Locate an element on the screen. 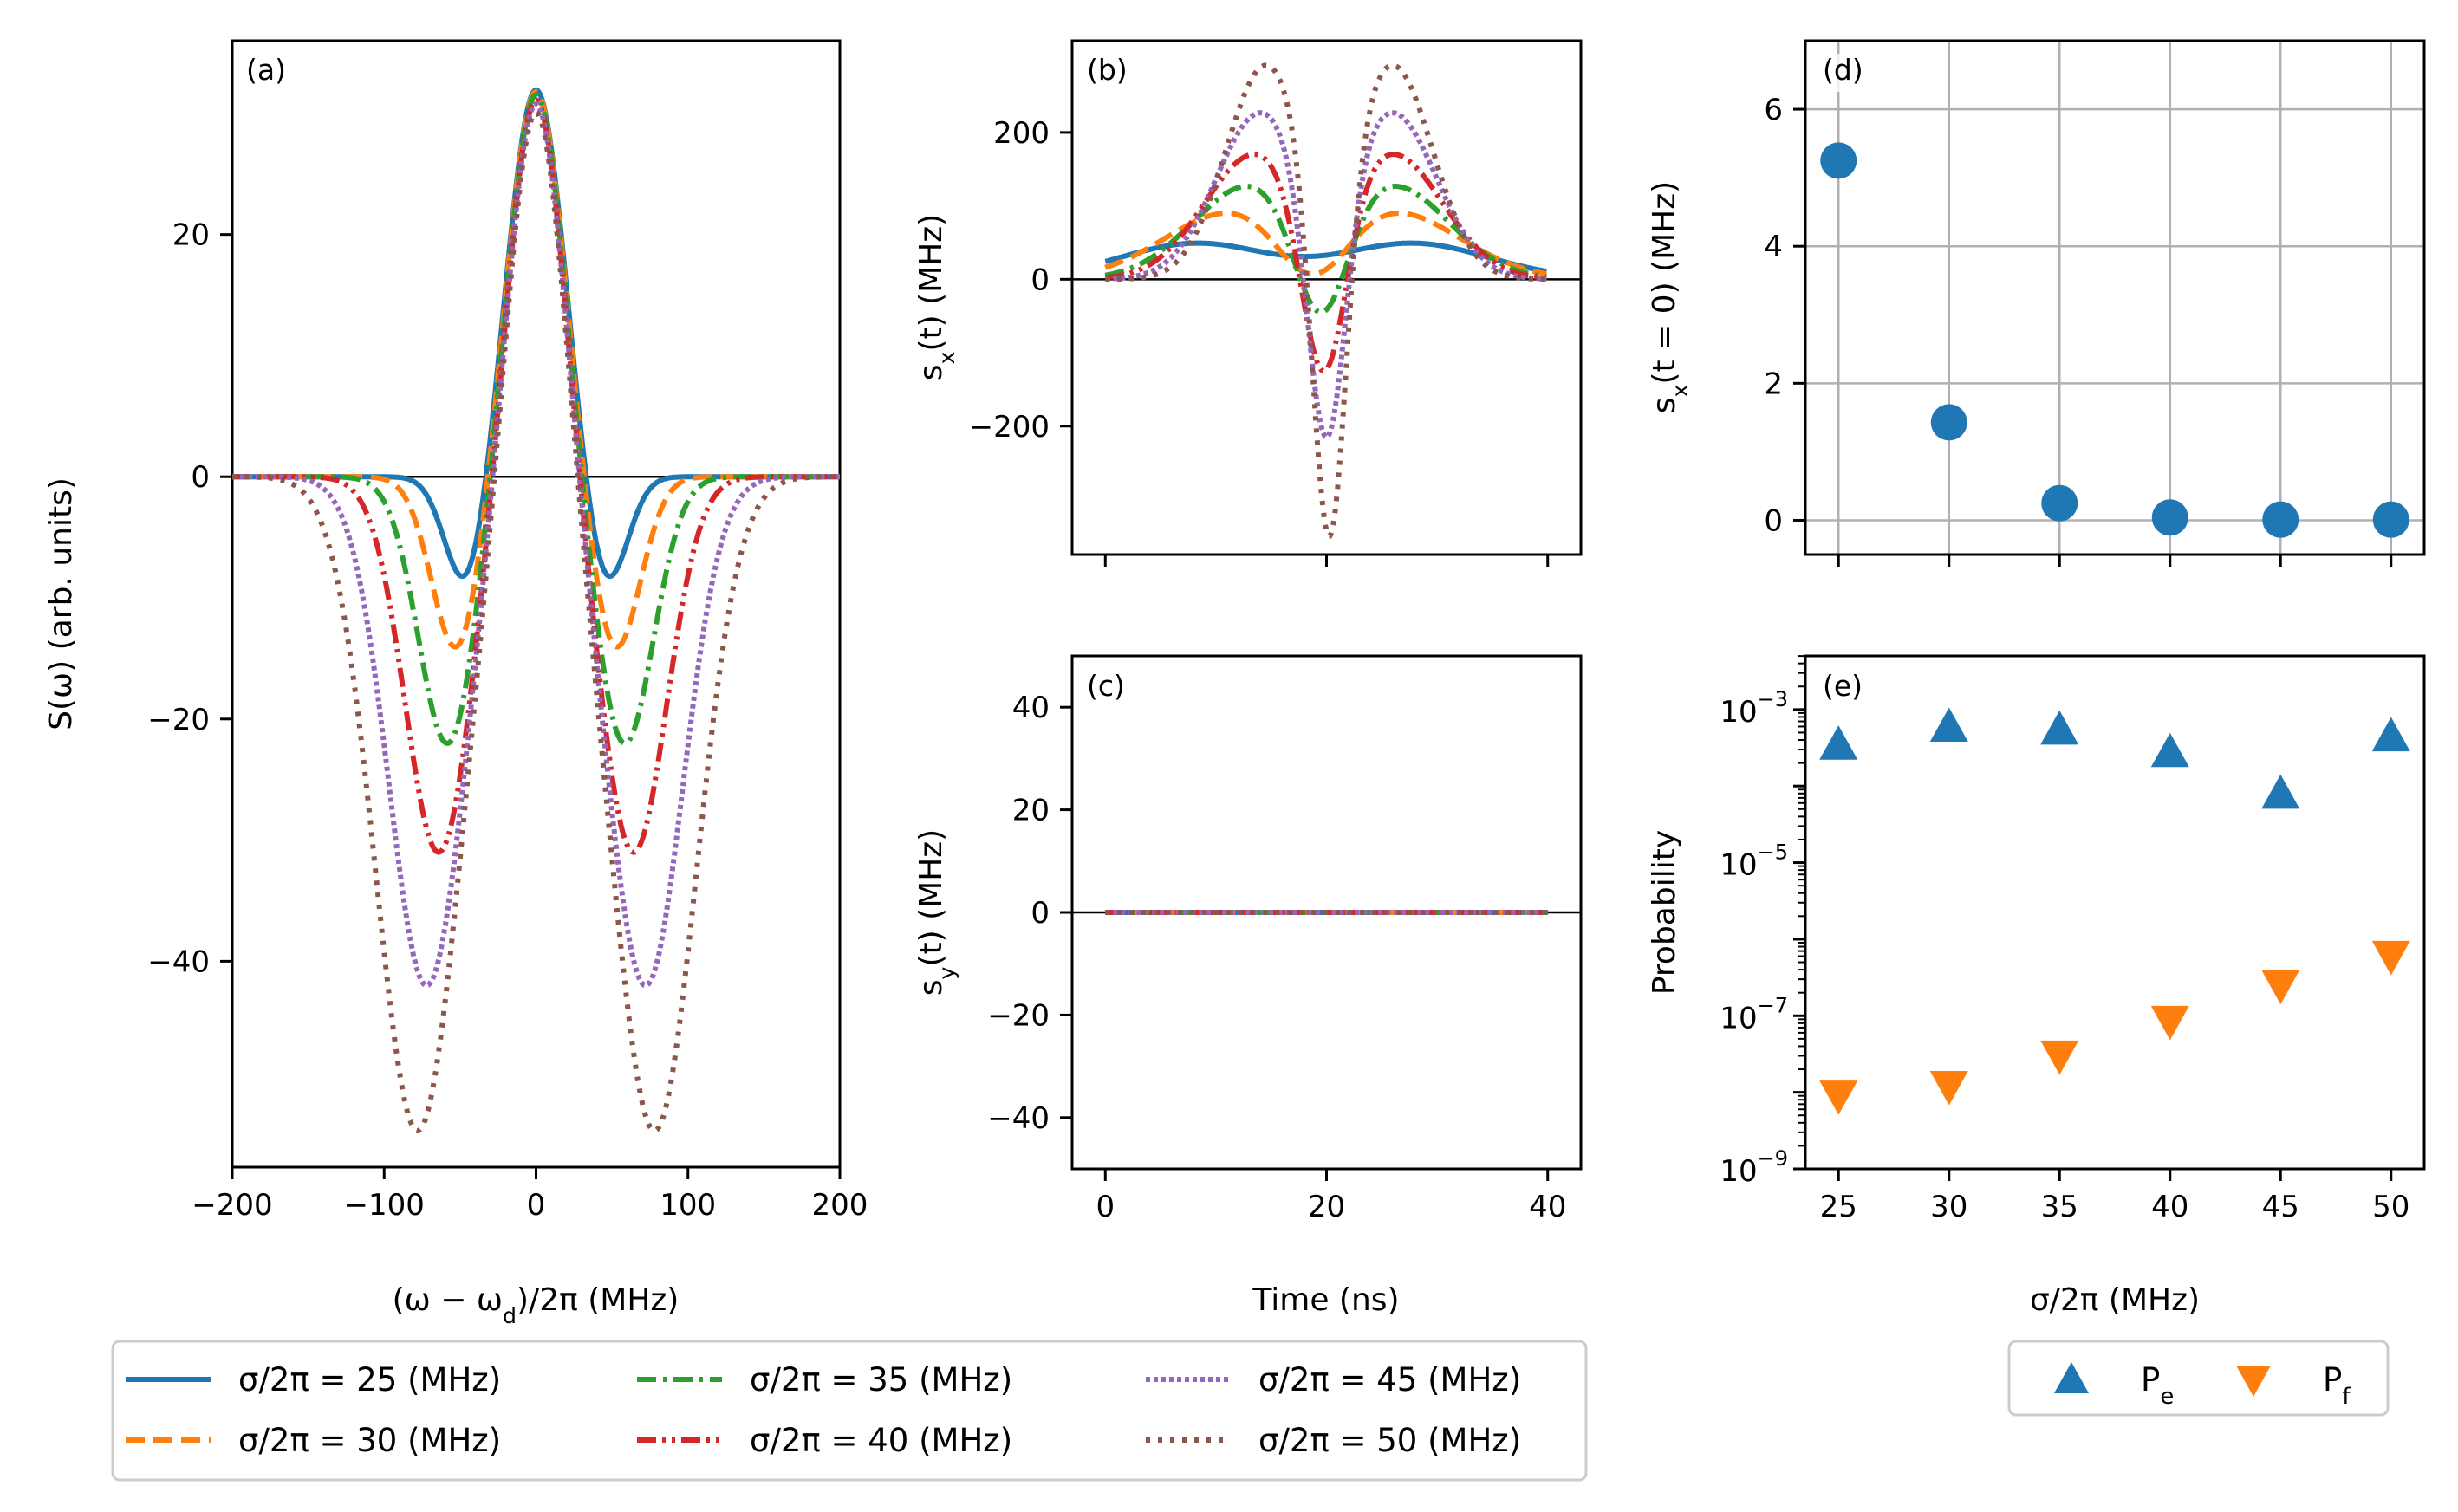 The width and height of the screenshot is (2458, 1512). panel-c-ytick-label: 20 is located at coordinates (1031, 811).